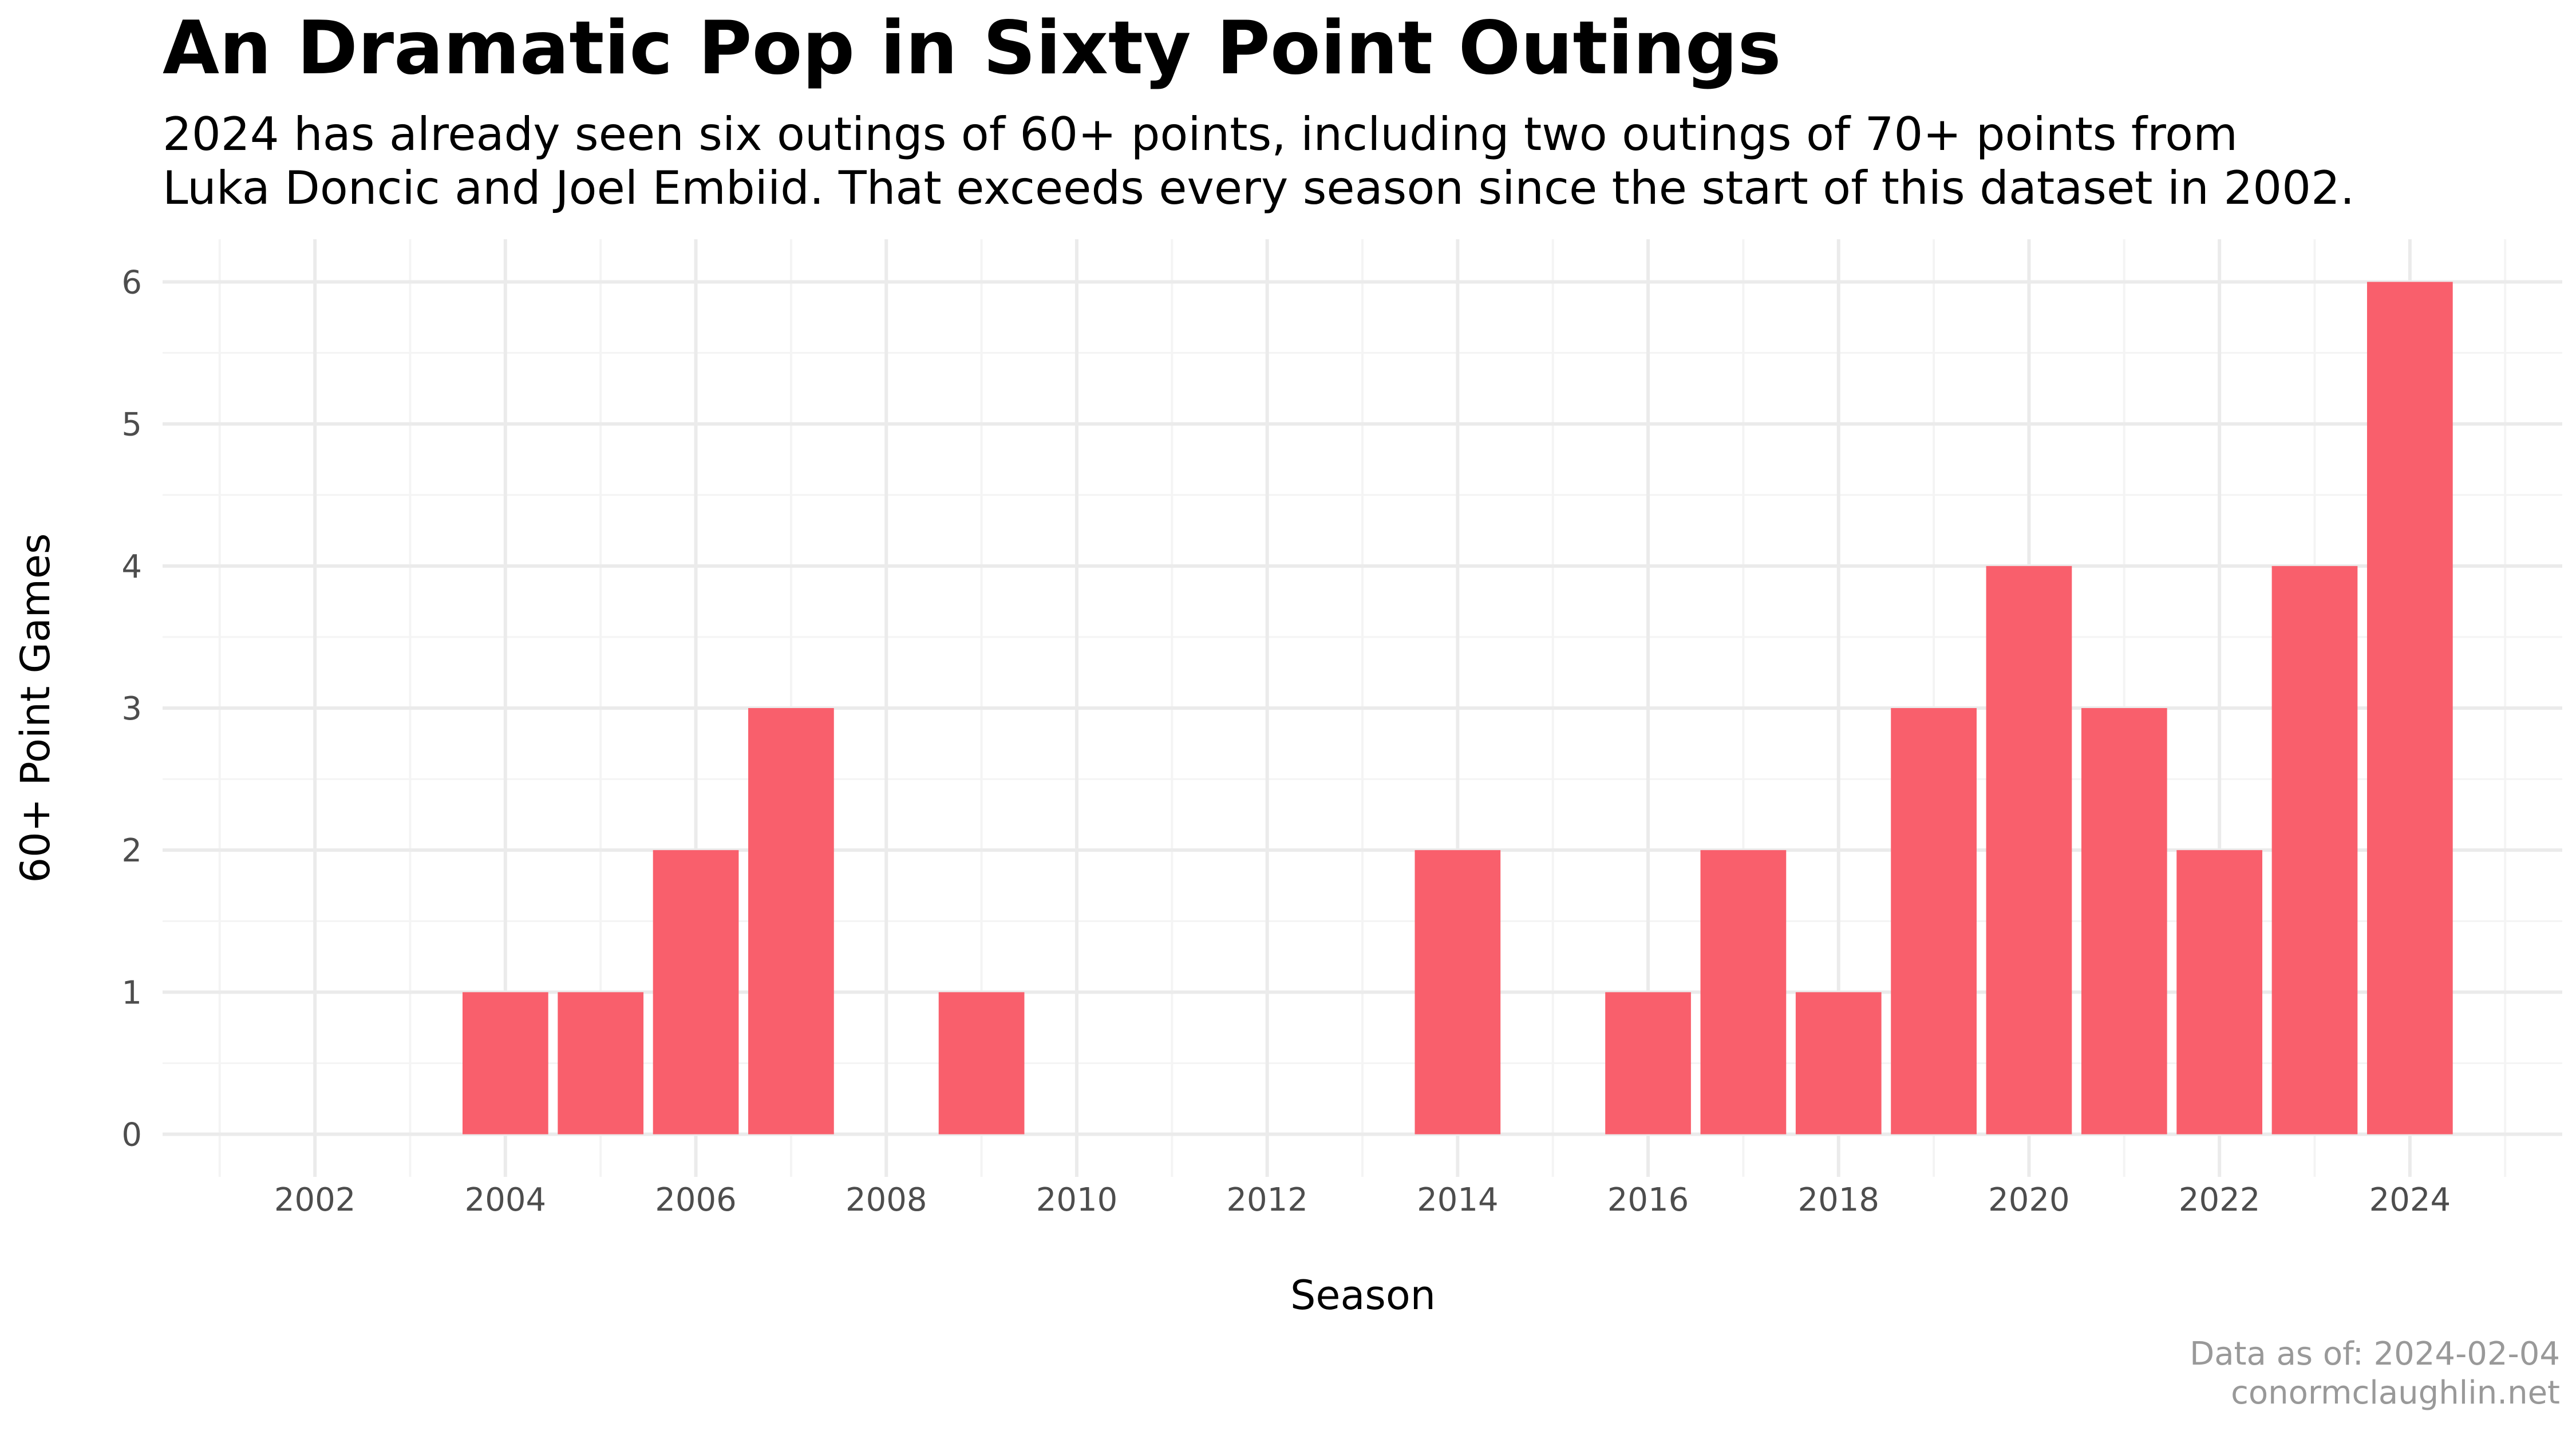 The height and width of the screenshot is (1431, 2576). What do you see at coordinates (1458, 1200) in the screenshot?
I see `x-tick-label-2014: 2014` at bounding box center [1458, 1200].